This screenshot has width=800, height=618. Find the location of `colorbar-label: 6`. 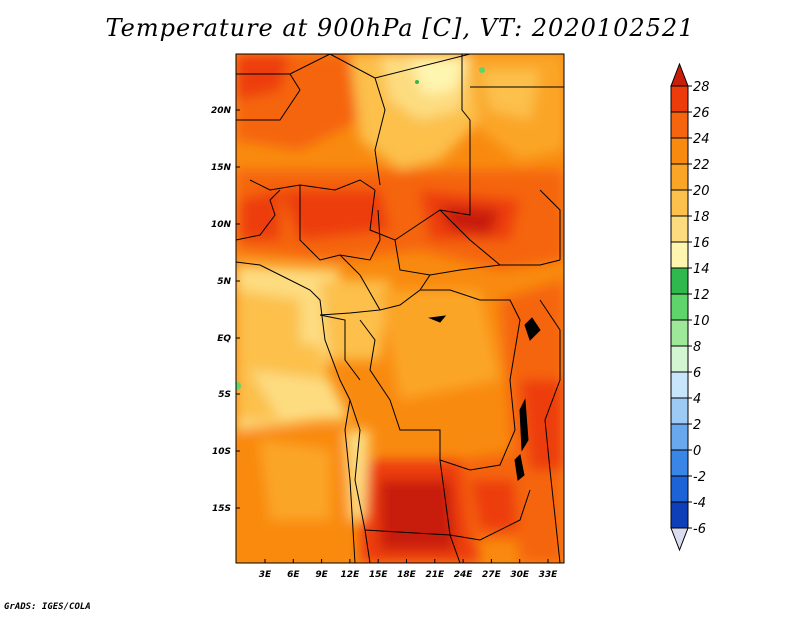

colorbar-label: 6 is located at coordinates (697, 373).